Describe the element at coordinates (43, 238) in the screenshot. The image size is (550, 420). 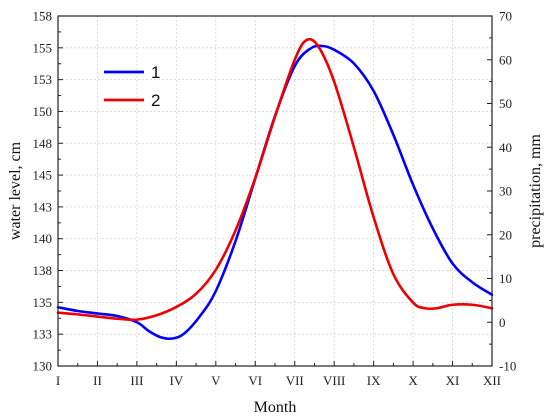
I see `left-tick-label: 140` at that location.